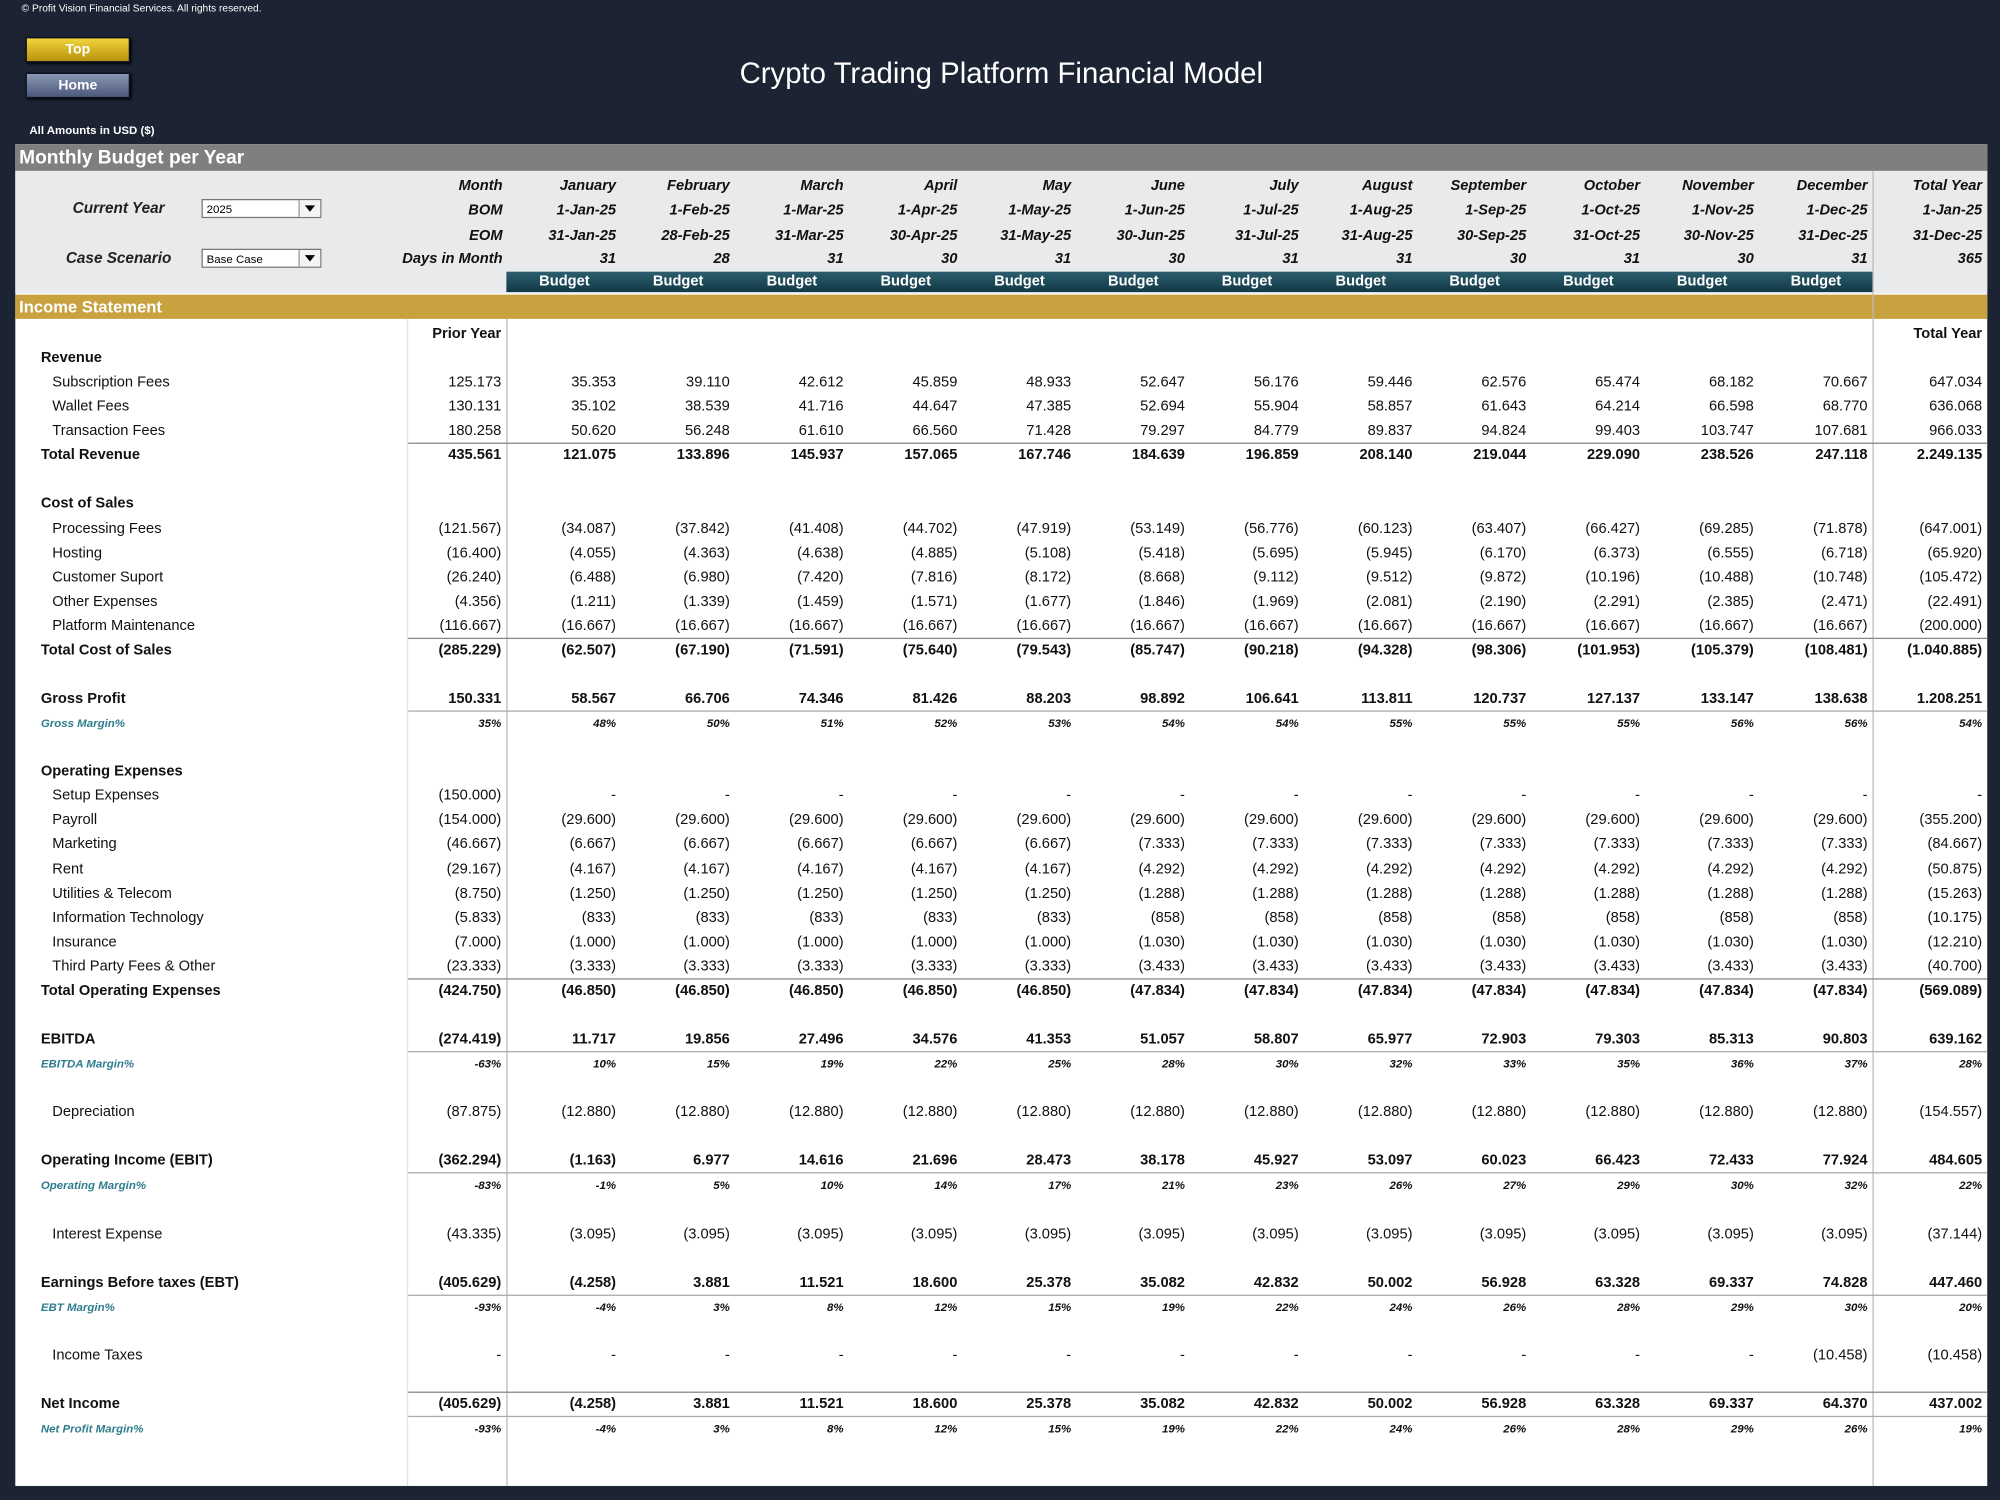  What do you see at coordinates (594, 383) in the screenshot?
I see `value-cell: 35.353` at bounding box center [594, 383].